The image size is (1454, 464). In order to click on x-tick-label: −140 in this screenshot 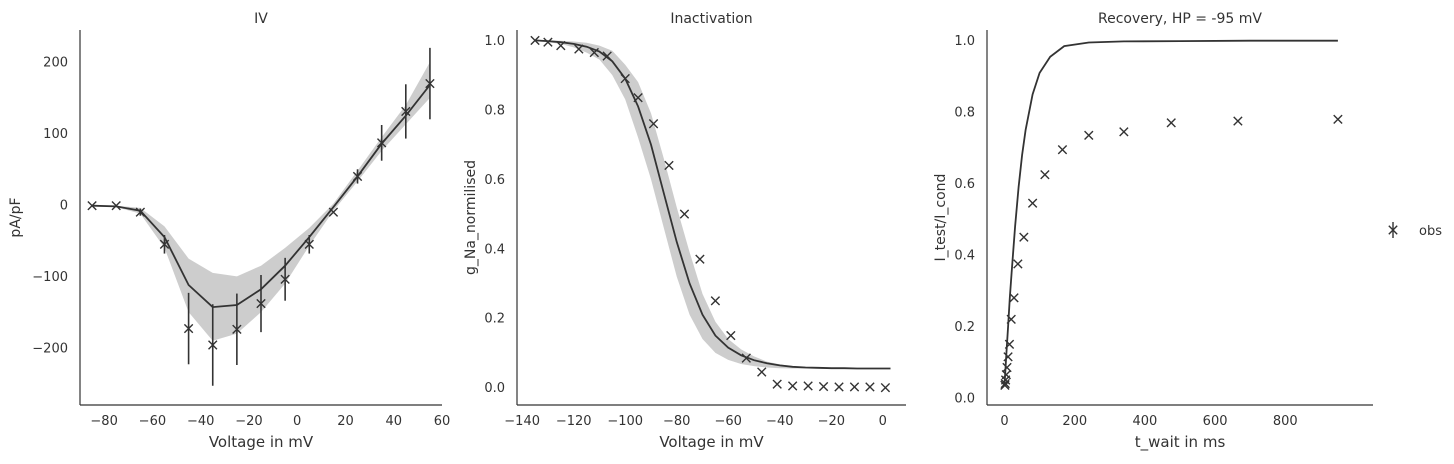, I will do `click(522, 421)`.